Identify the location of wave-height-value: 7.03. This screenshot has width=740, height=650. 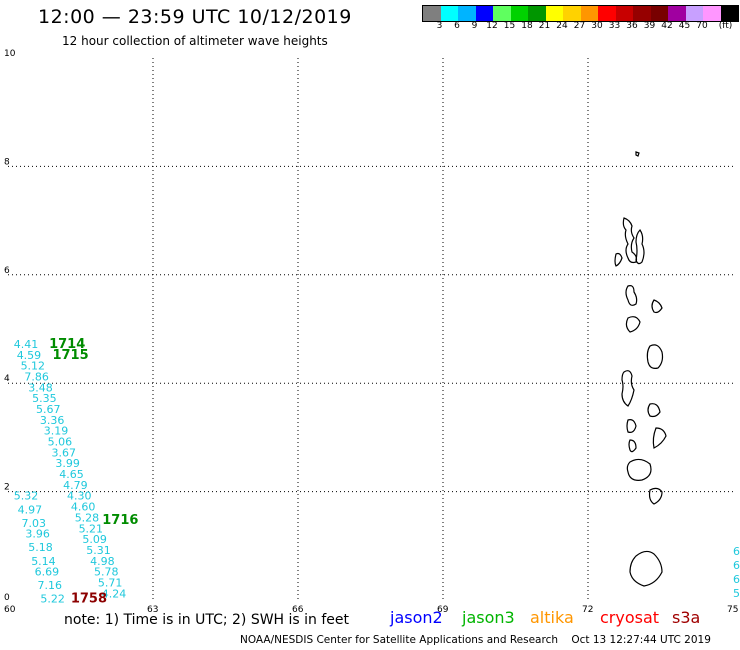
(34, 523).